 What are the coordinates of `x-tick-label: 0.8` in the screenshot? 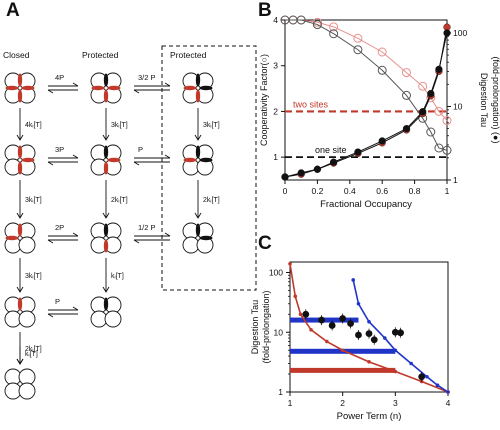 It's located at (415, 191).